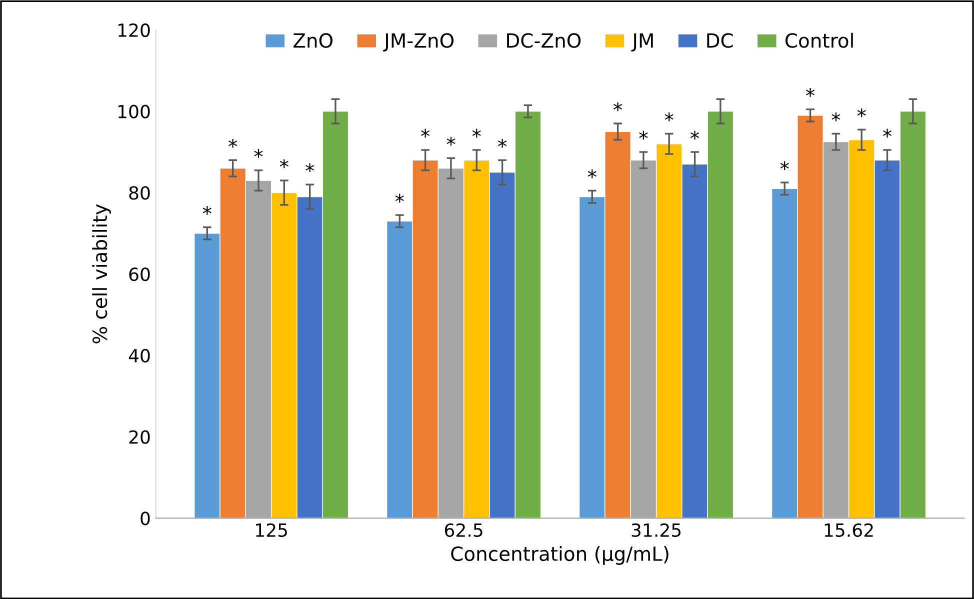 Image resolution: width=974 pixels, height=599 pixels. Describe the element at coordinates (313, 40) in the screenshot. I see `legend-label: ZnO` at that location.